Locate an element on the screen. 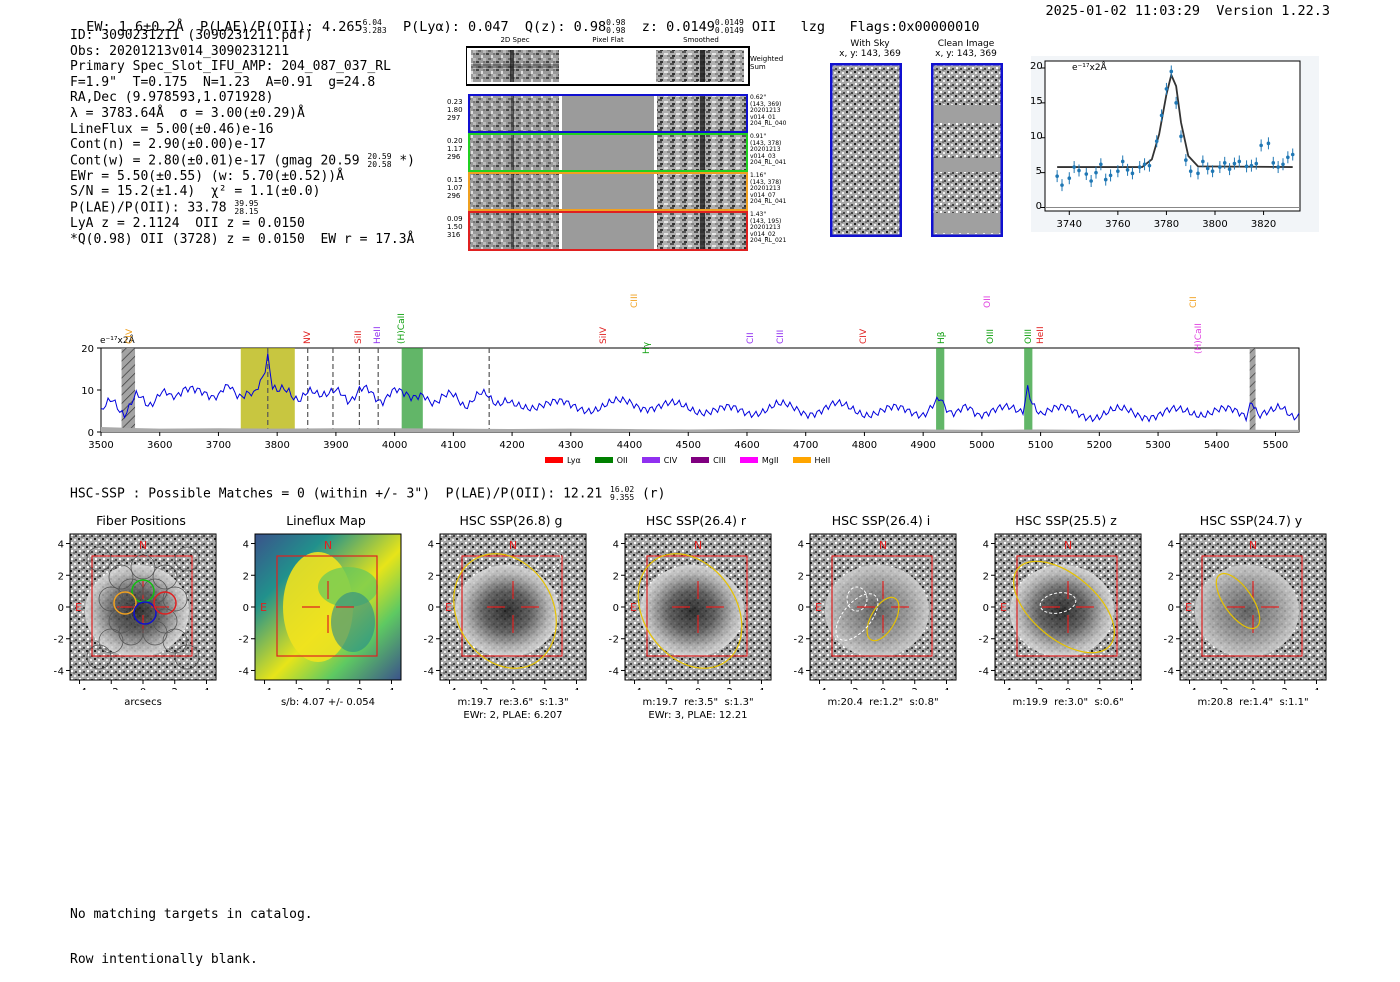  legend-item: OII is located at coordinates (611, 460).